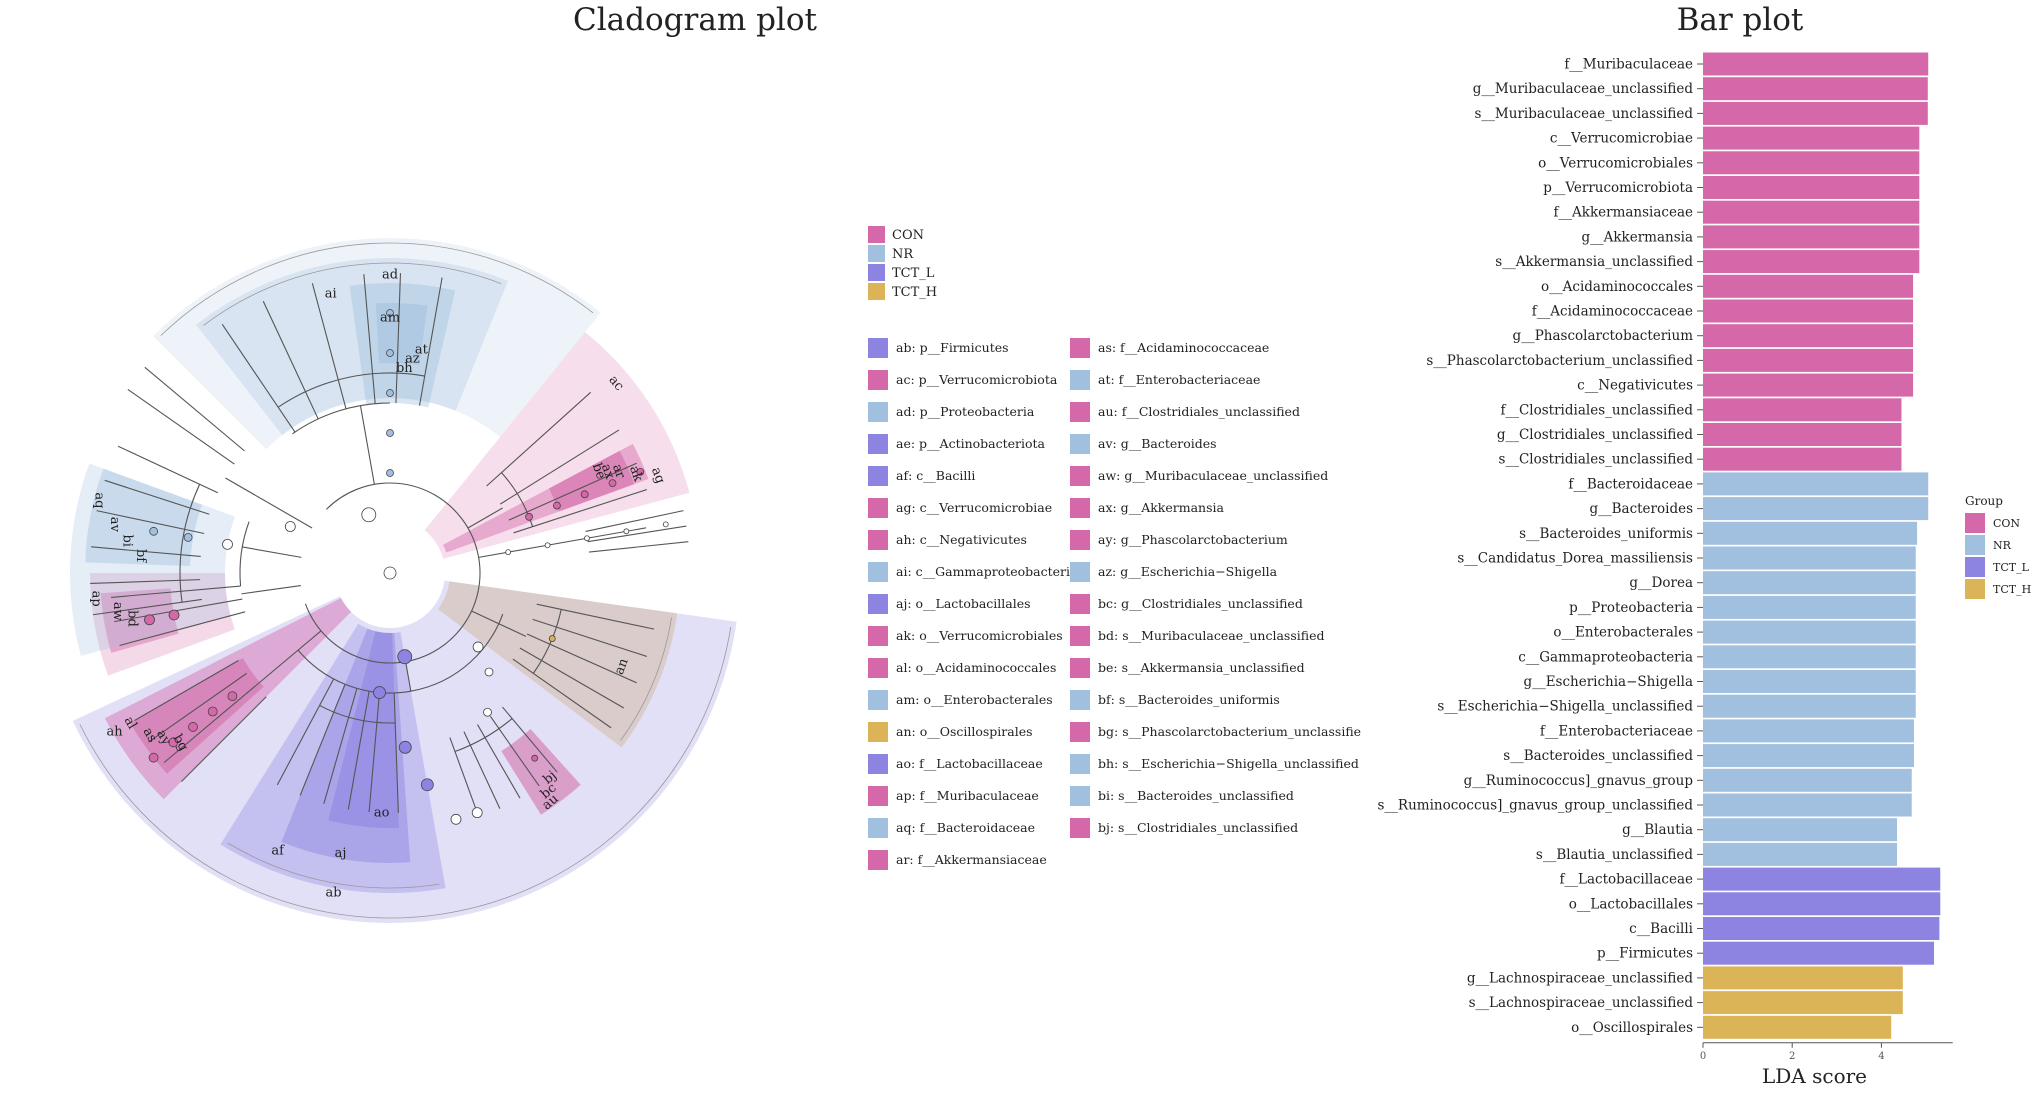 This screenshot has height=1100, width=2033. What do you see at coordinates (163, 737) in the screenshot?
I see `clade-label: ay` at bounding box center [163, 737].